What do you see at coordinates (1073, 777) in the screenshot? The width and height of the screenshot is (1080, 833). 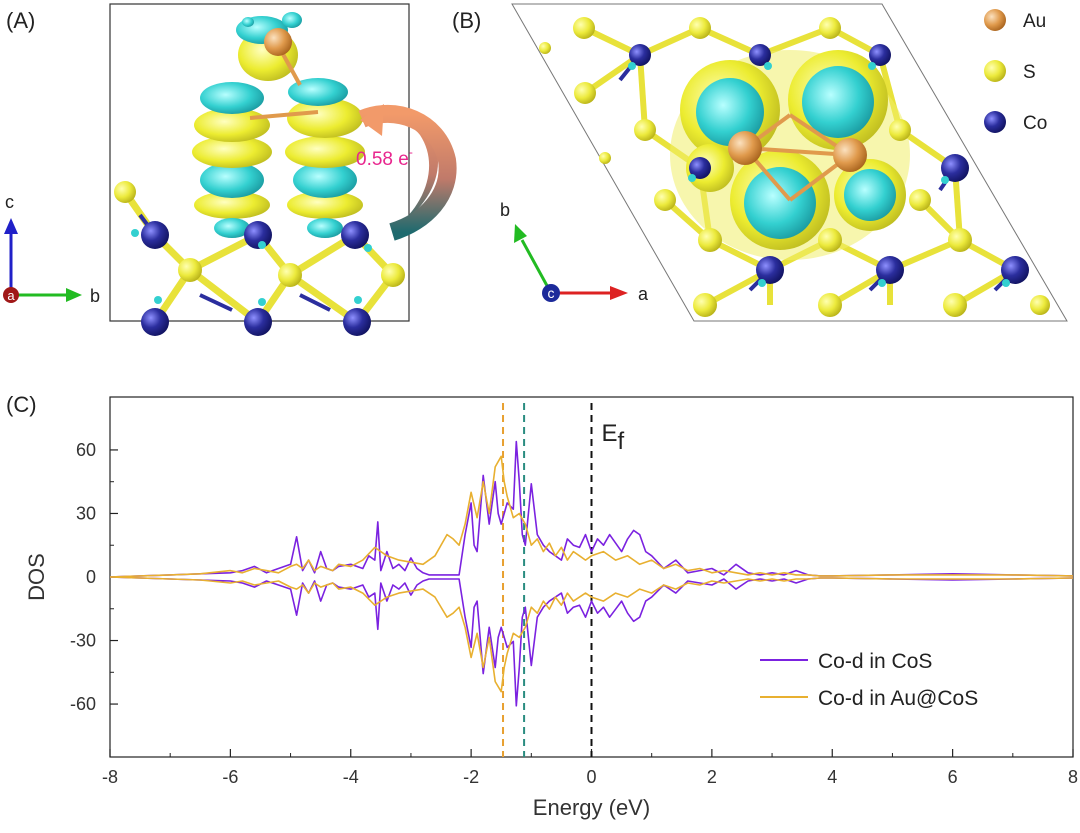 I see `x-tick-label: 8` at bounding box center [1073, 777].